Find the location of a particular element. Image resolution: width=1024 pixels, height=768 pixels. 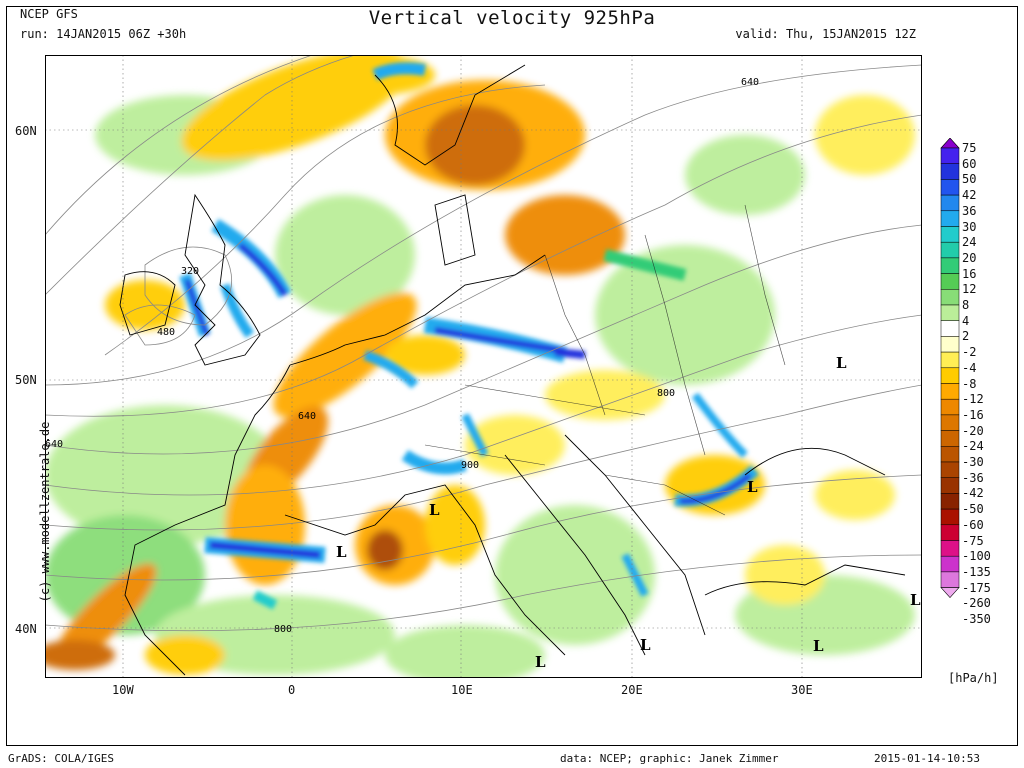

colorbar-level-label: -60 is located at coordinates (973, 524).